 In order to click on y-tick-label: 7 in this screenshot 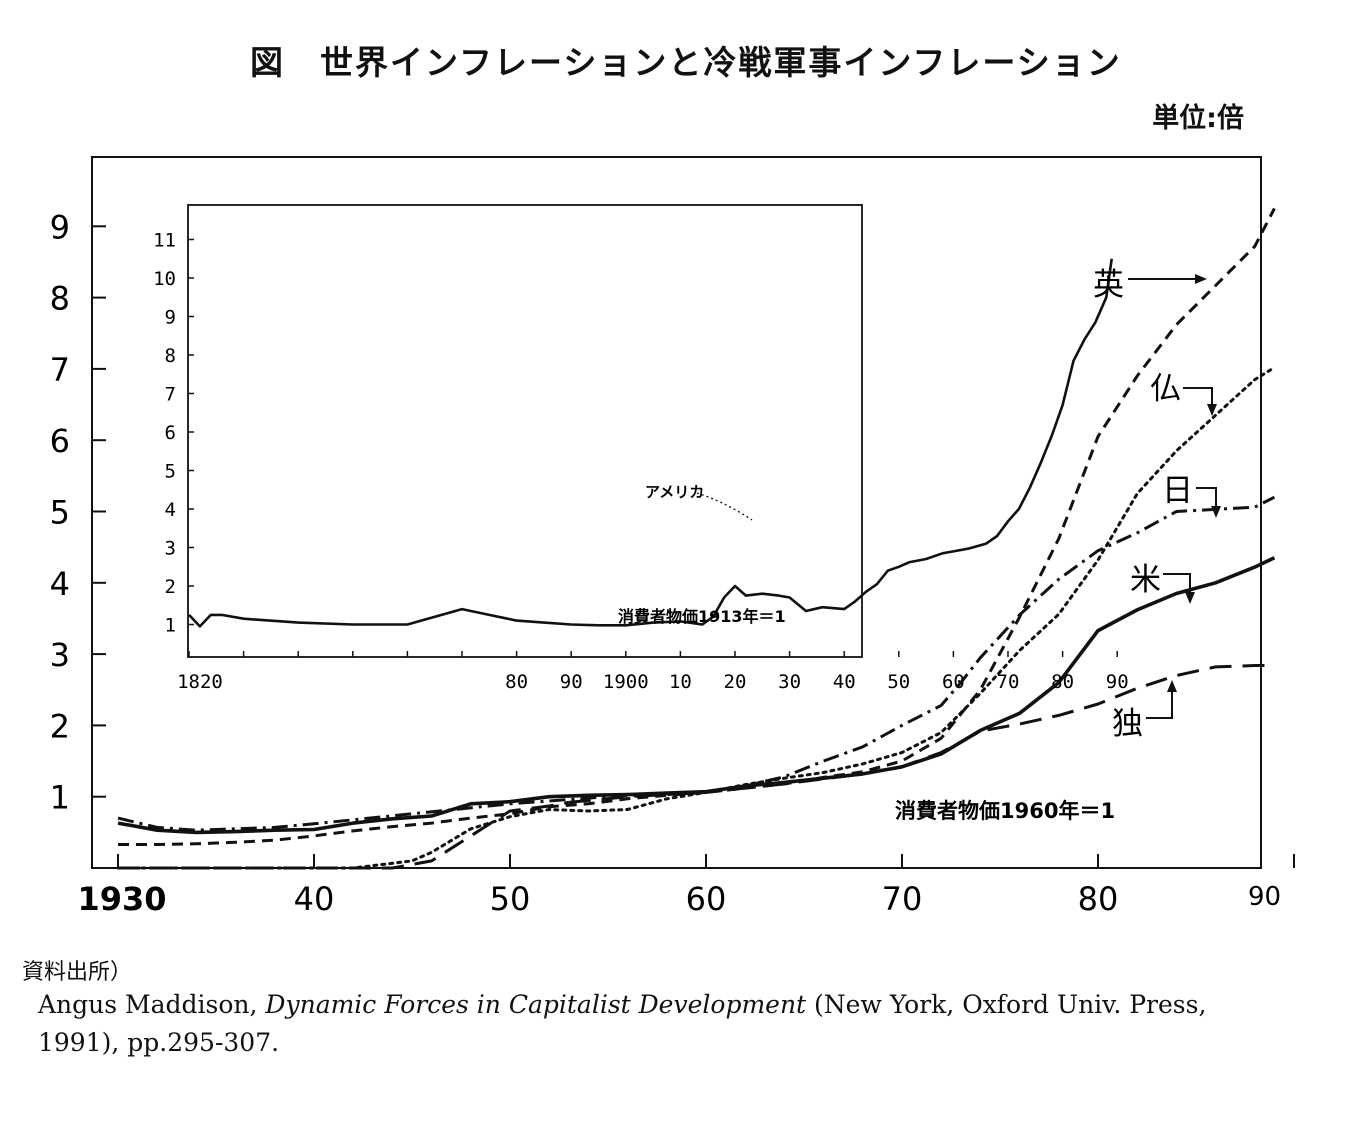, I will do `click(60, 370)`.